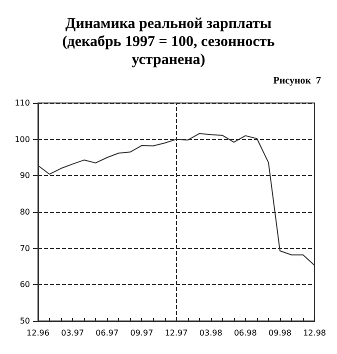  I want to click on x-tick-label: 03.98, so click(210, 333).